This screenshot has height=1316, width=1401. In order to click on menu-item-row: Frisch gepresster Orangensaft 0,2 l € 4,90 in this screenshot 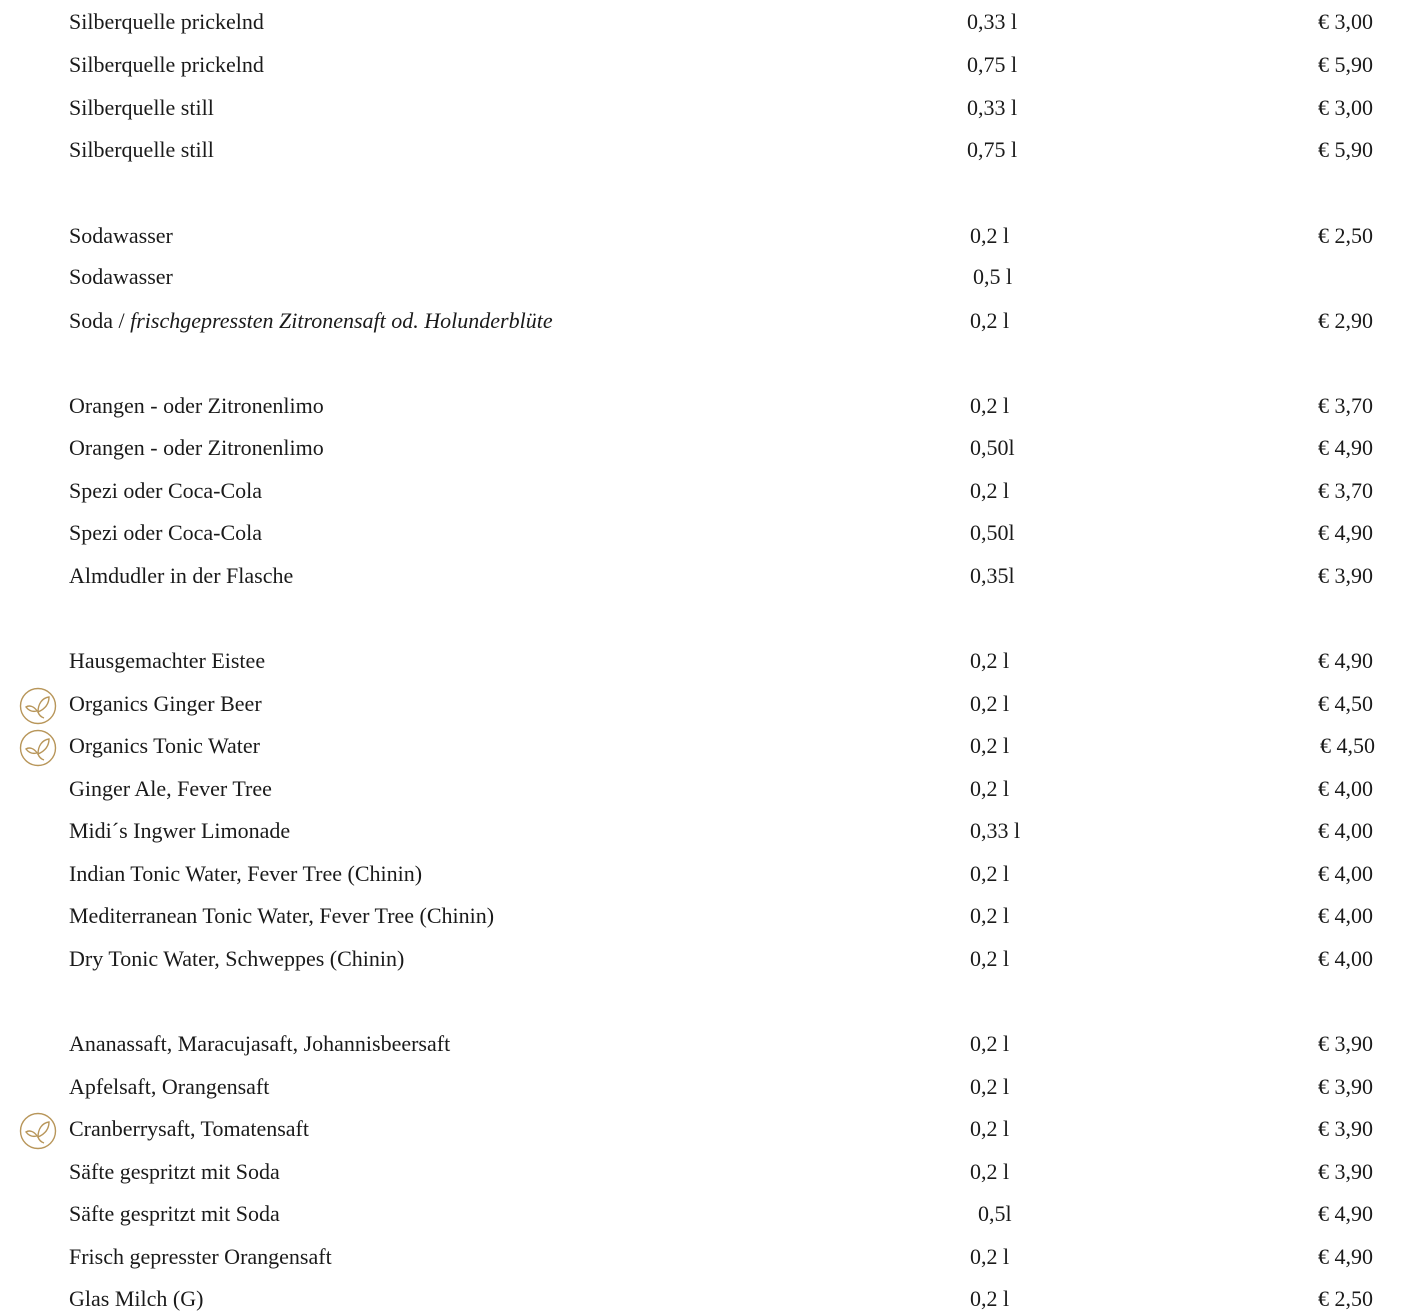, I will do `click(700, 1257)`.